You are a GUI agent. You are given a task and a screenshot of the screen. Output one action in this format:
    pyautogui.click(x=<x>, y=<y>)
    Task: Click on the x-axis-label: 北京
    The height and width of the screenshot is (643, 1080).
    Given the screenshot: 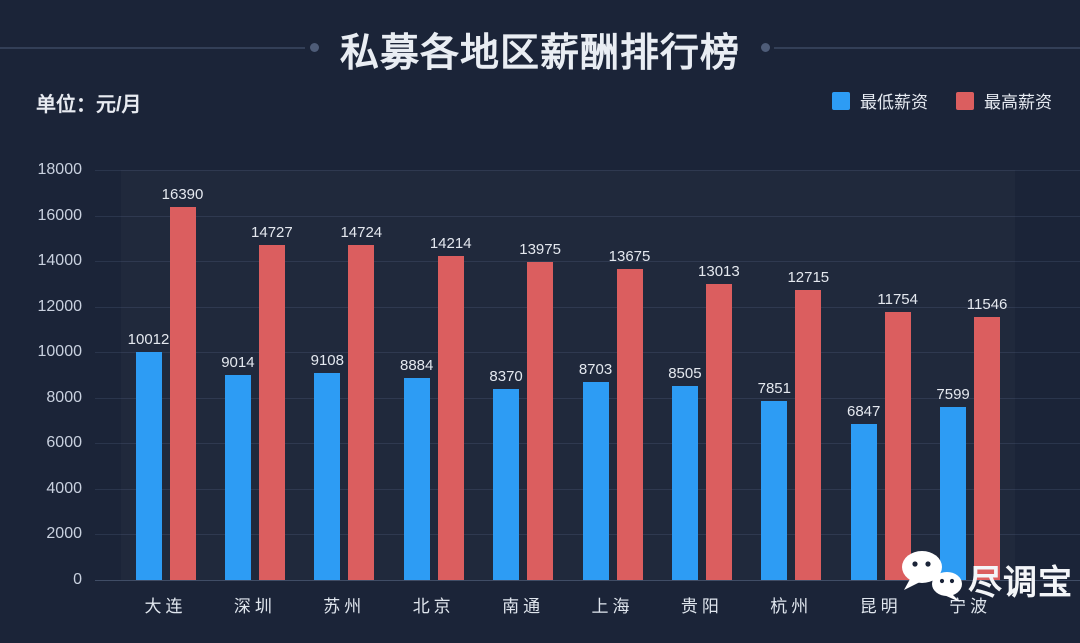 What is the action you would take?
    pyautogui.click(x=433, y=606)
    